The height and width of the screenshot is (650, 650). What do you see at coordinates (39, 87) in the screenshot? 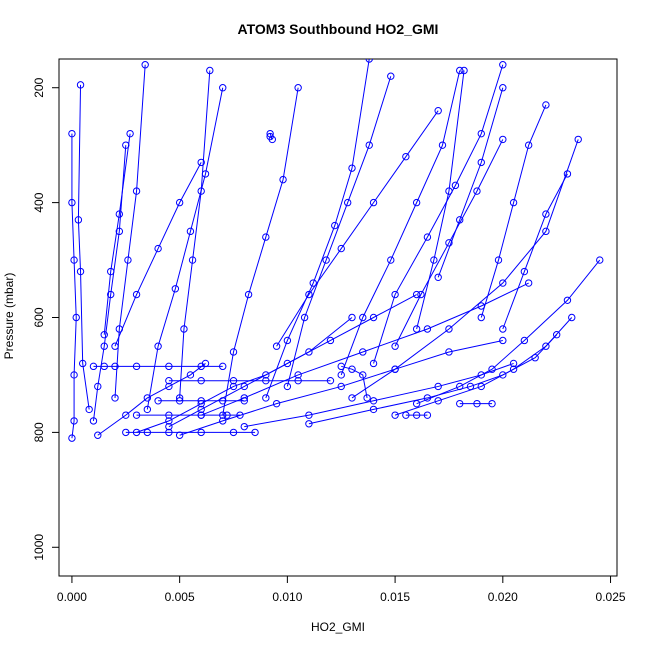
I see `y-tick-label: 200` at bounding box center [39, 87].